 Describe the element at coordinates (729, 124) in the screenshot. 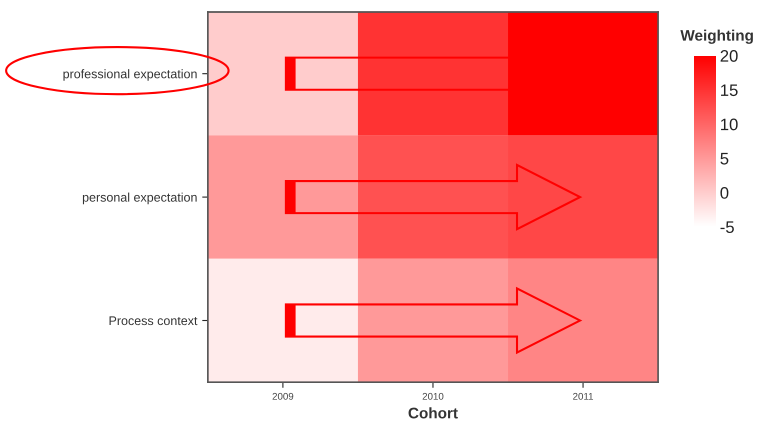

I see `color-bar-label: 10` at that location.